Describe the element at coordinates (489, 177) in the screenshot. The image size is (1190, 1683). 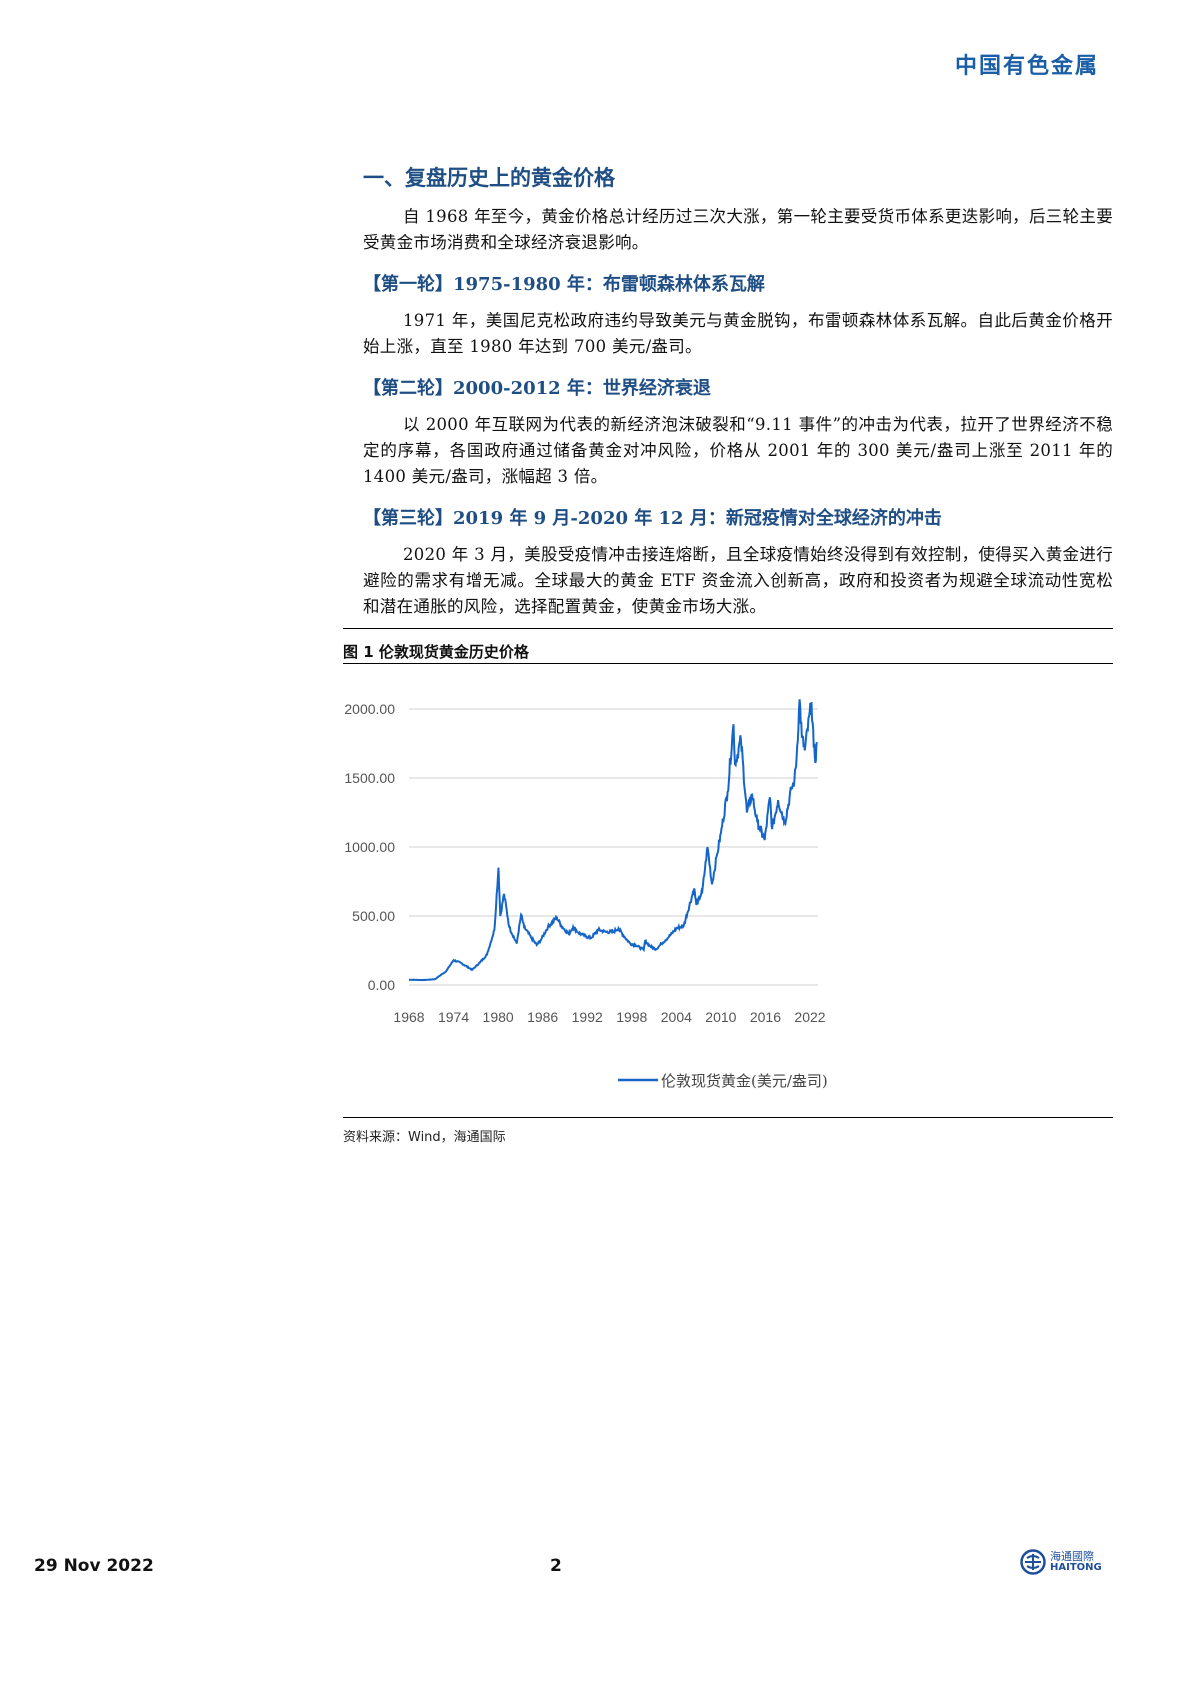
I see `section-title: 一、复盘历史上的黄金价格` at that location.